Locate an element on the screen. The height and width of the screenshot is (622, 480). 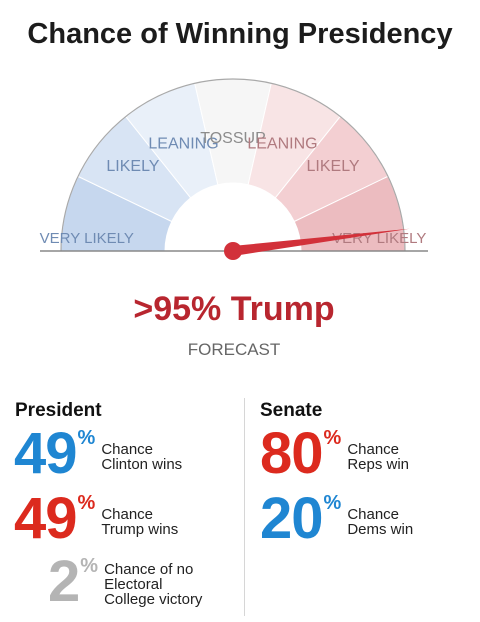
gauge-needle-pointer is located at coordinates (321, 242).